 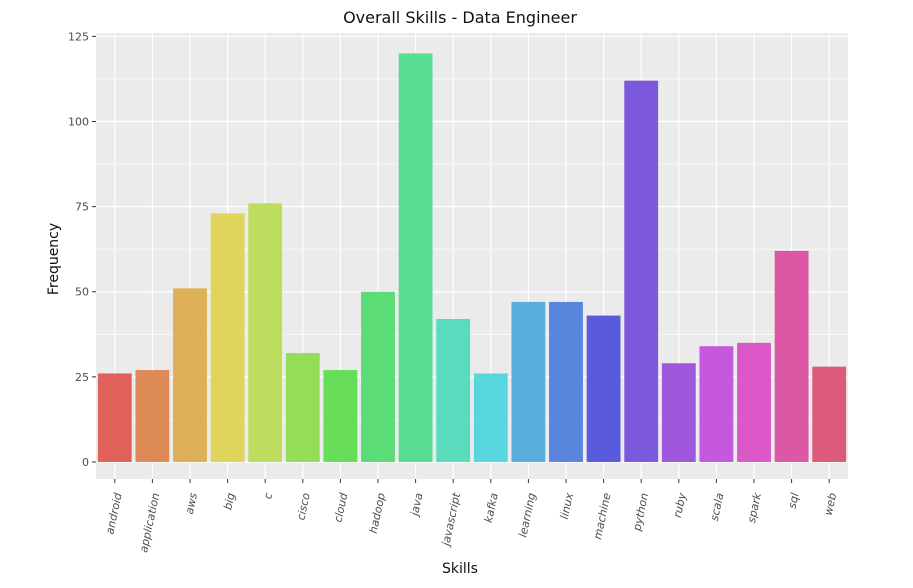 What do you see at coordinates (491, 507) in the screenshot?
I see `x-tick-label: kafka` at bounding box center [491, 507].